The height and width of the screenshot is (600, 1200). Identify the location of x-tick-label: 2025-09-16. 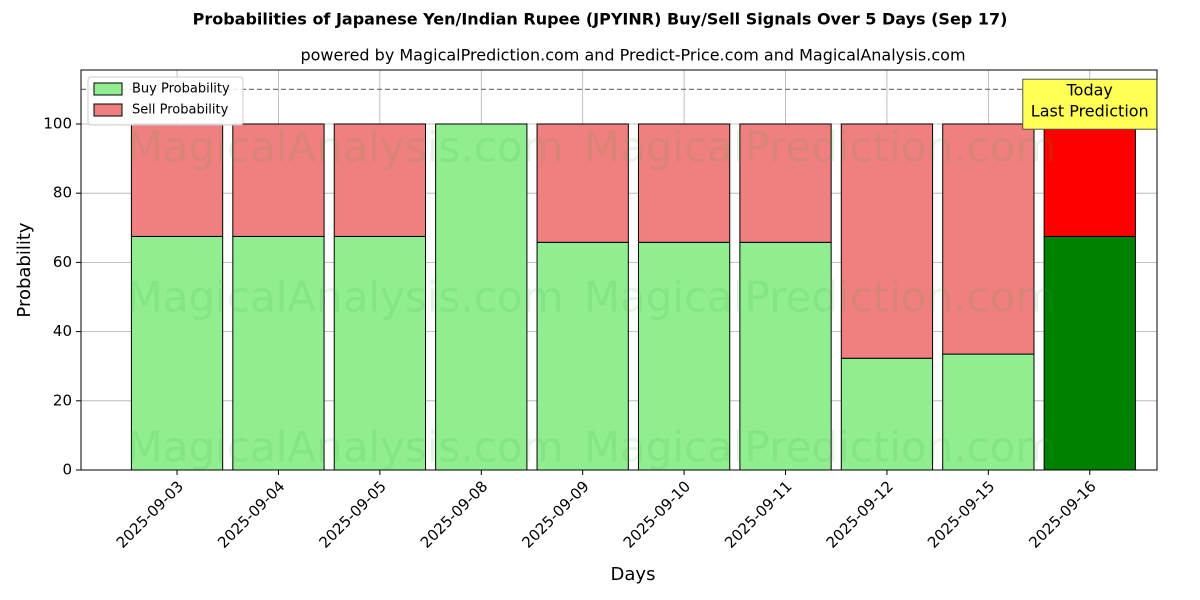
(1062, 514).